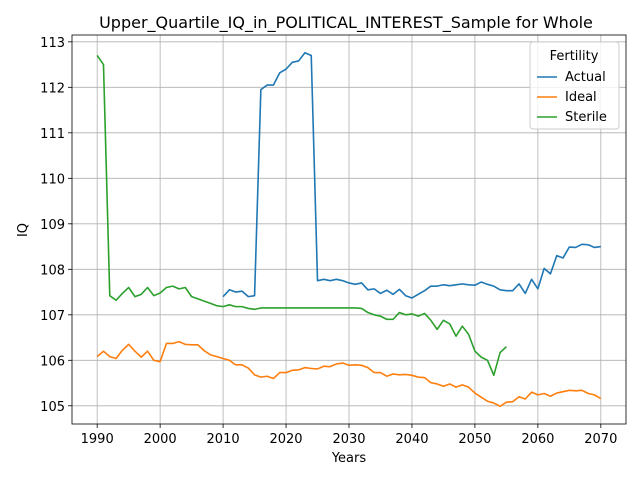  I want to click on y-tick-label: 112, so click(52, 88).